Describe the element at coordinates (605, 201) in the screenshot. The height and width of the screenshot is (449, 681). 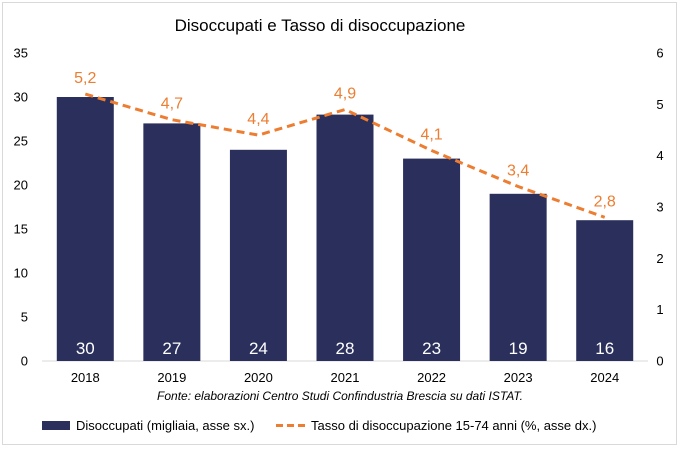
I see `rate-label-2024: 2,8` at that location.